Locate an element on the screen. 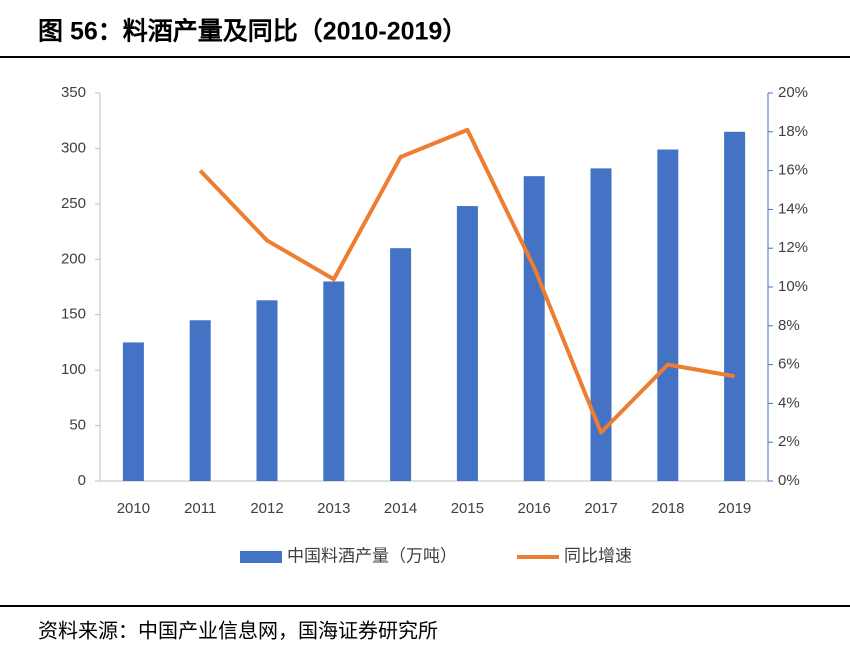  legend-swatch is located at coordinates (261, 557).